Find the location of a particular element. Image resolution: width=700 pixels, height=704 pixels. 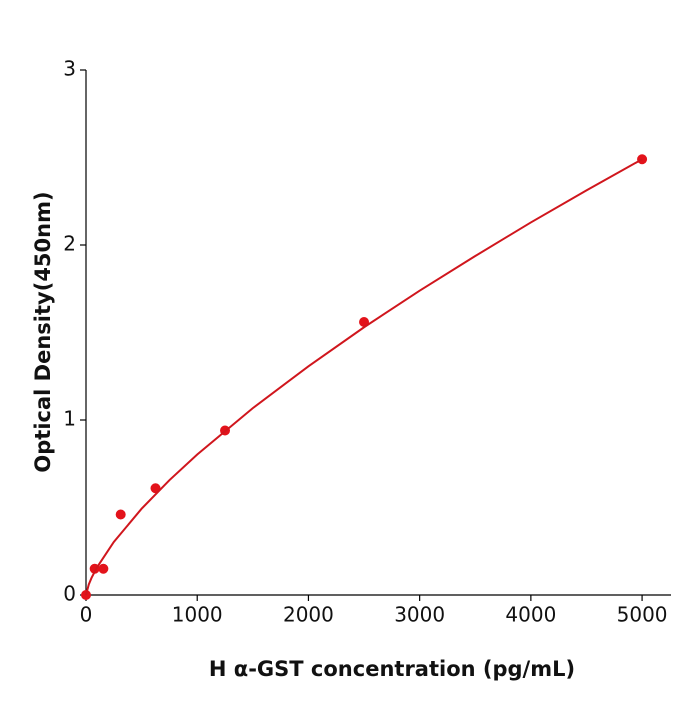

y-tick-label: 0 is located at coordinates (69, 594).